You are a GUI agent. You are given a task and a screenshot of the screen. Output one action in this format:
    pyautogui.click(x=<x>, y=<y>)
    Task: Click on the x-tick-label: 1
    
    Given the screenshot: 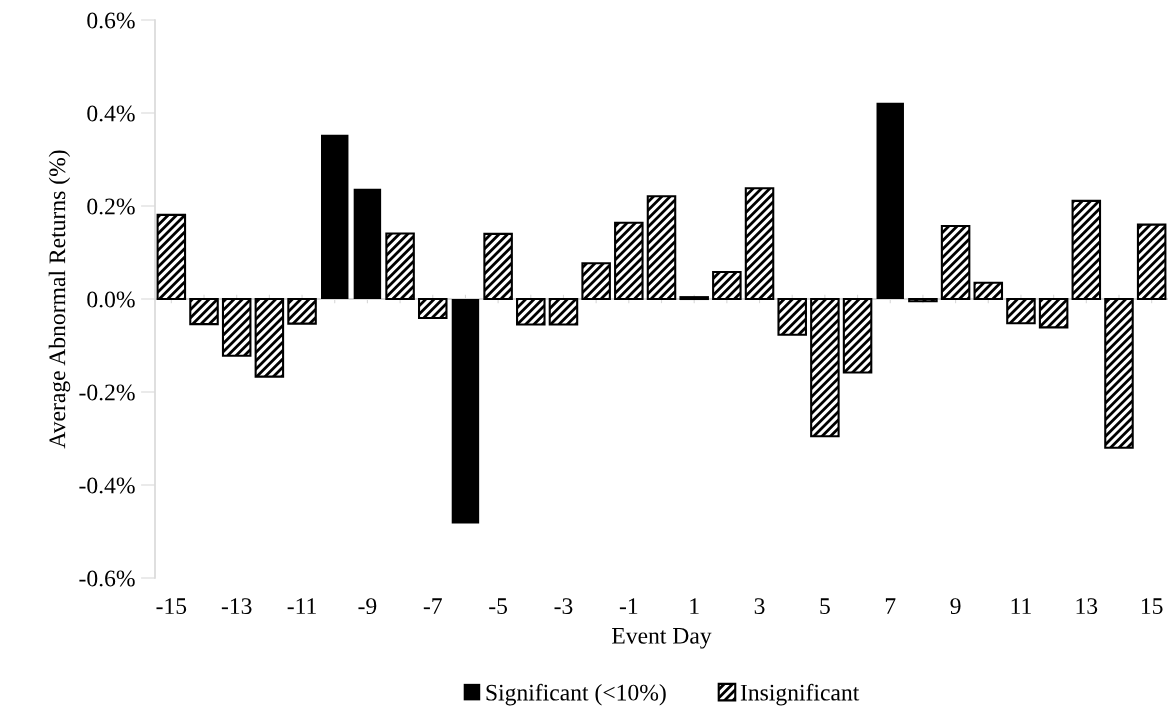 What is the action you would take?
    pyautogui.click(x=694, y=606)
    